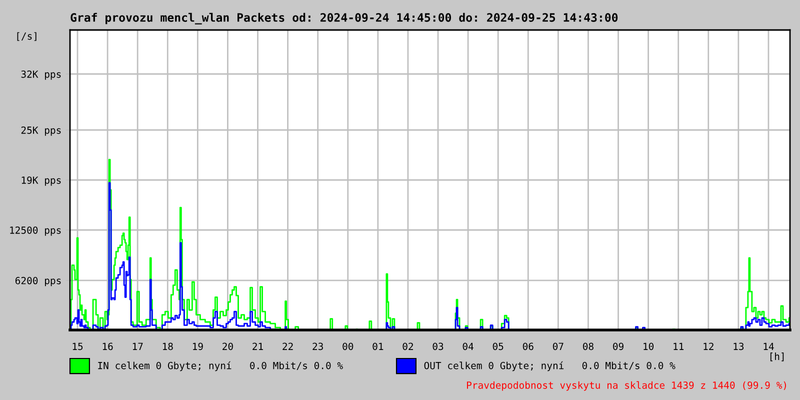 The height and width of the screenshot is (400, 800). I want to click on x-tick-label: 15, so click(77, 346).